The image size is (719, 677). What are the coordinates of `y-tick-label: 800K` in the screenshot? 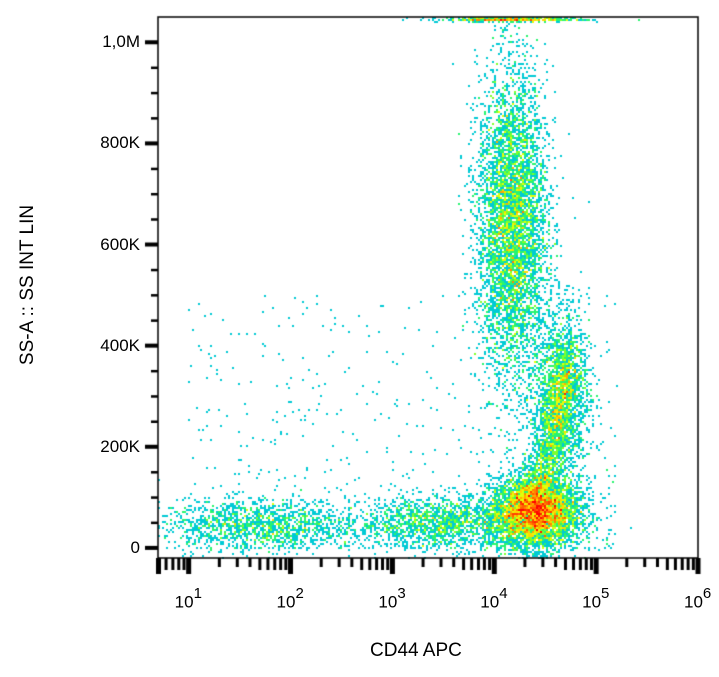 It's located at (120, 143).